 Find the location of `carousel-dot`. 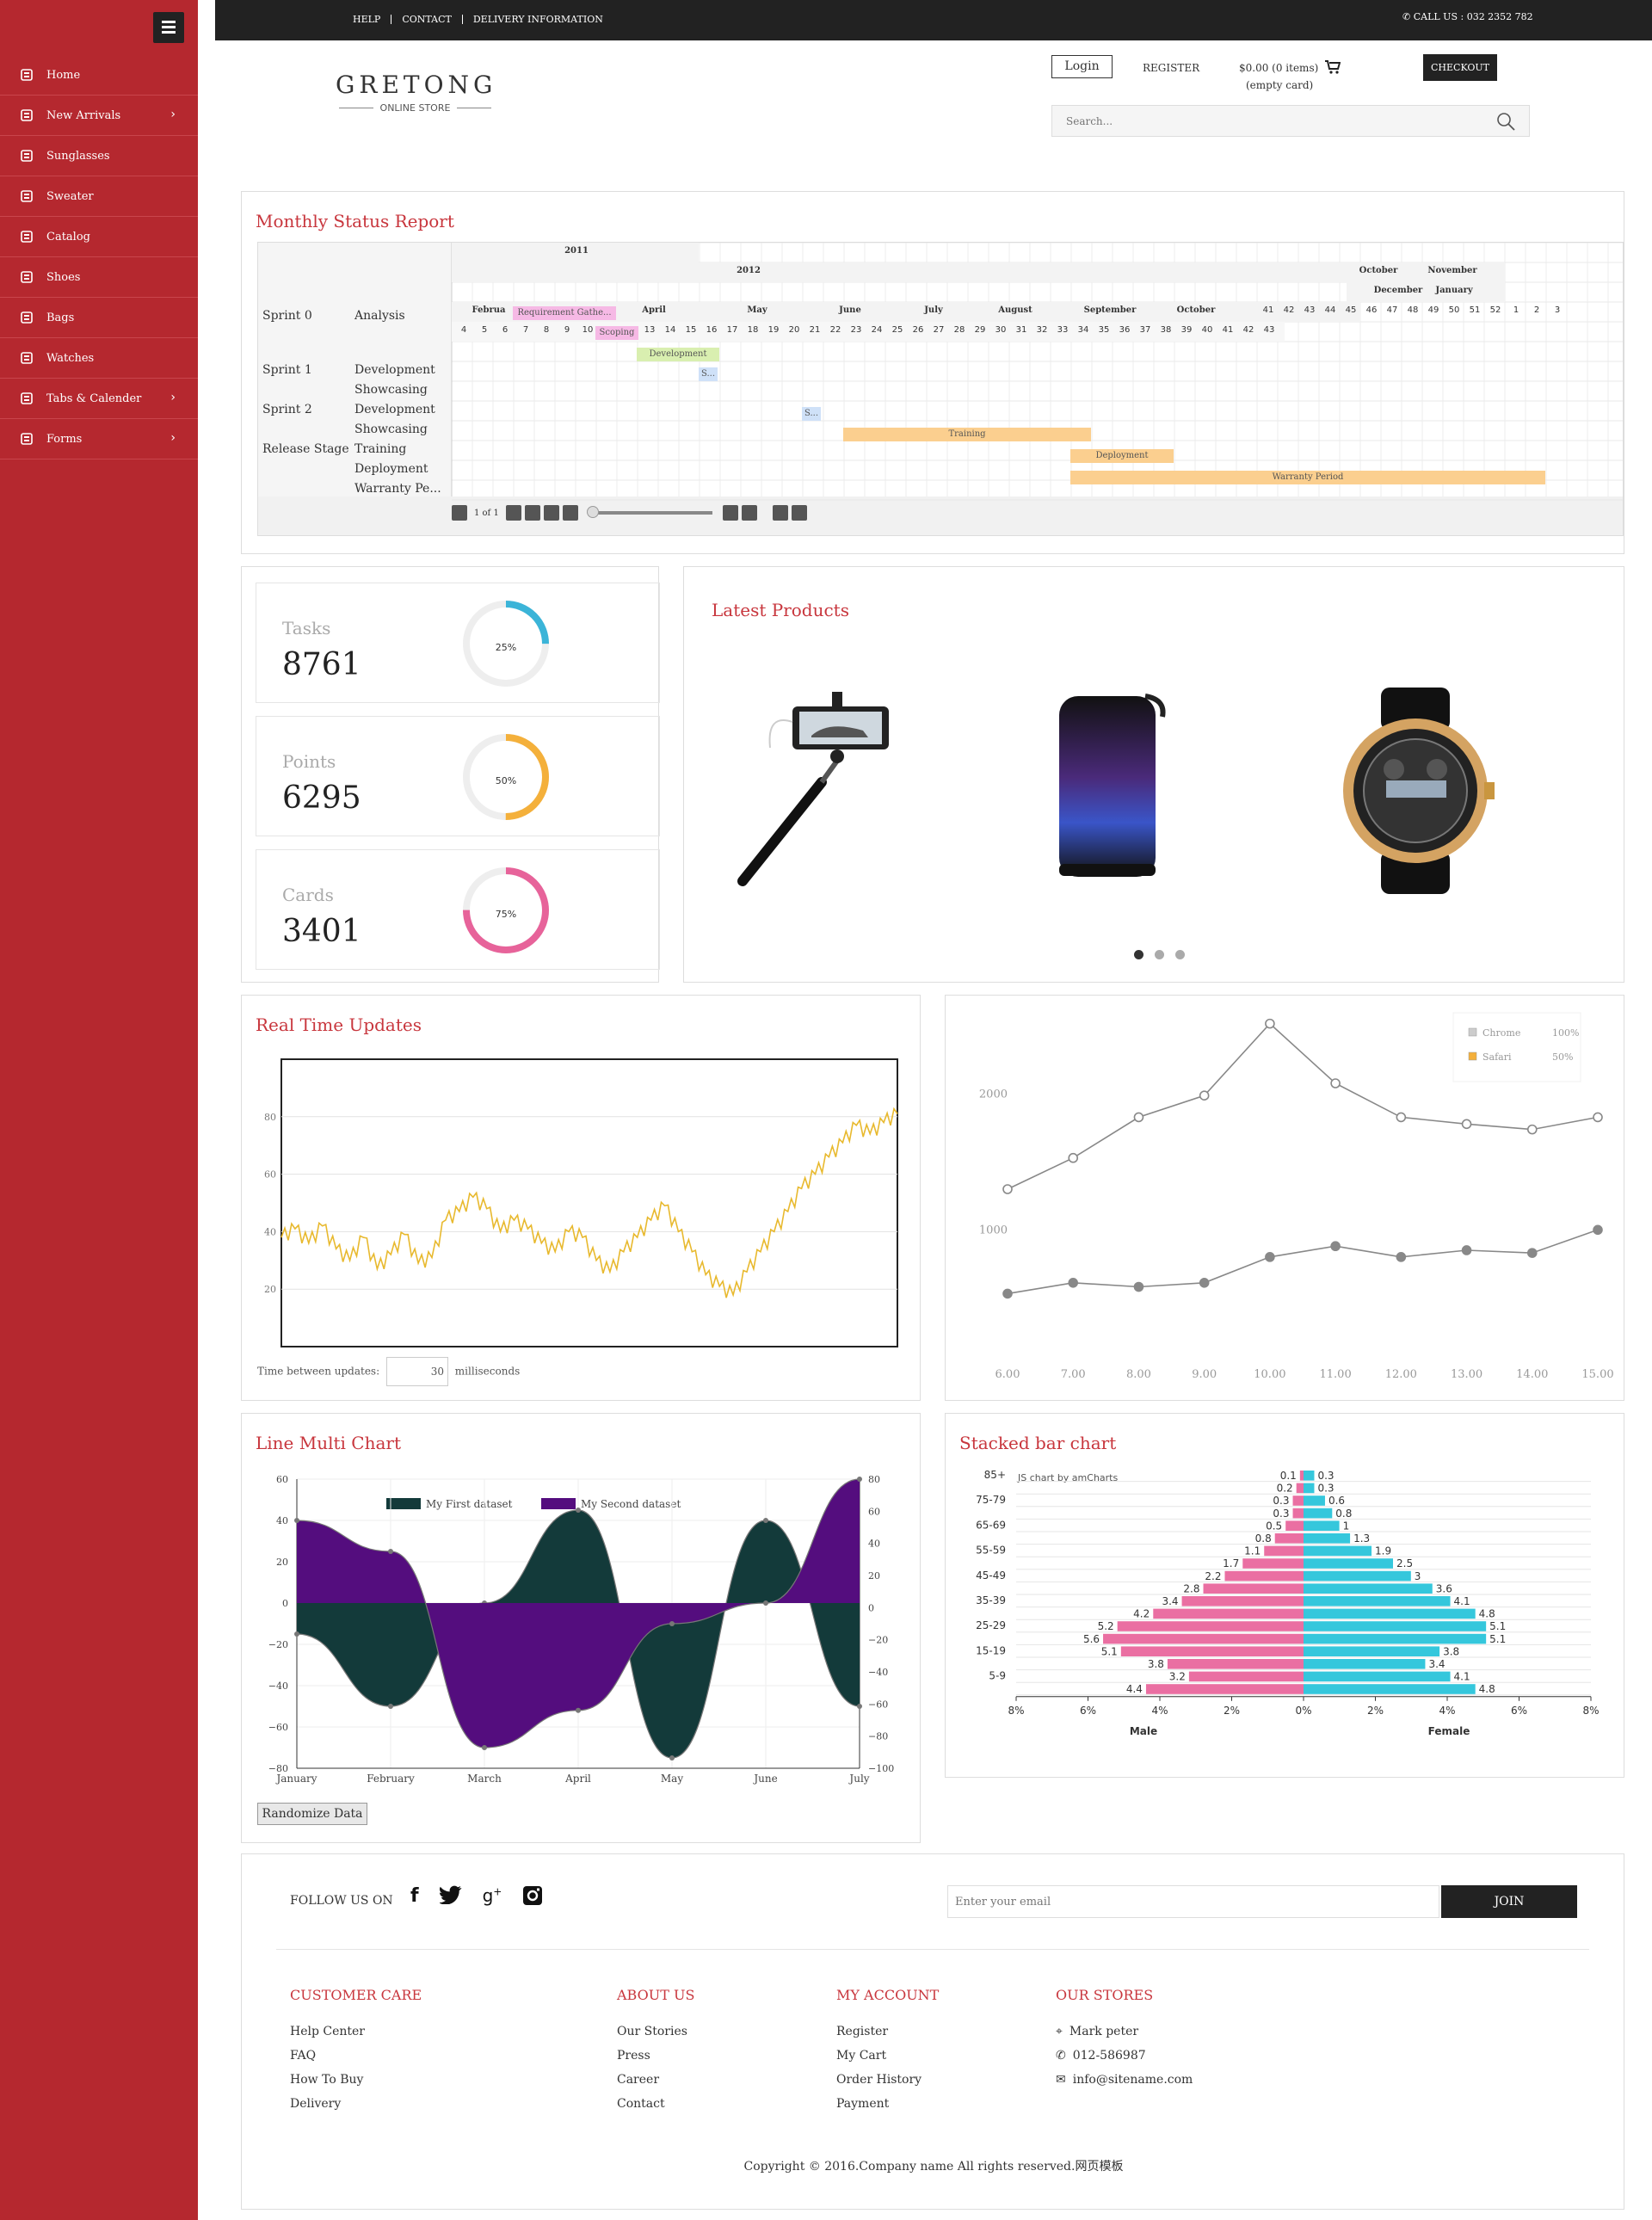

carousel-dot is located at coordinates (1159, 954).